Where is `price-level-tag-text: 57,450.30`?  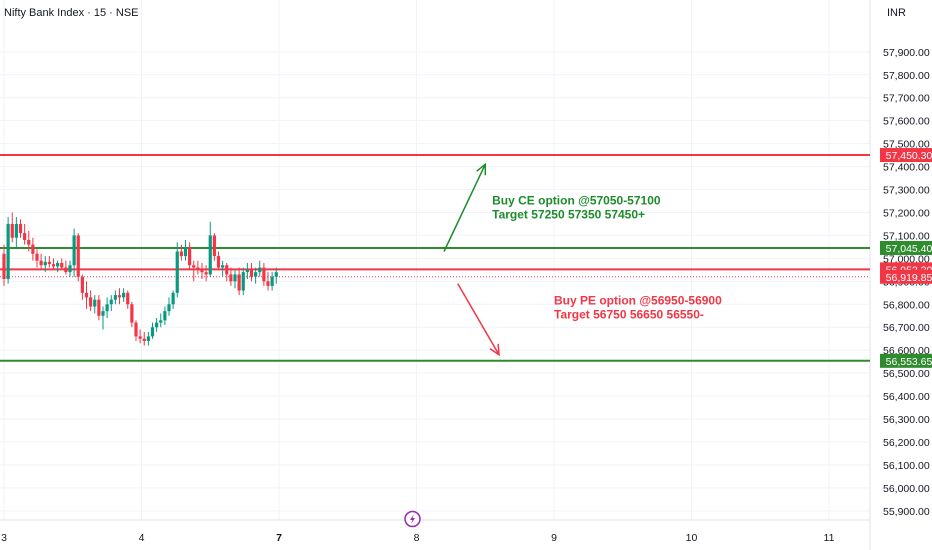 price-level-tag-text: 57,450.30 is located at coordinates (909, 156).